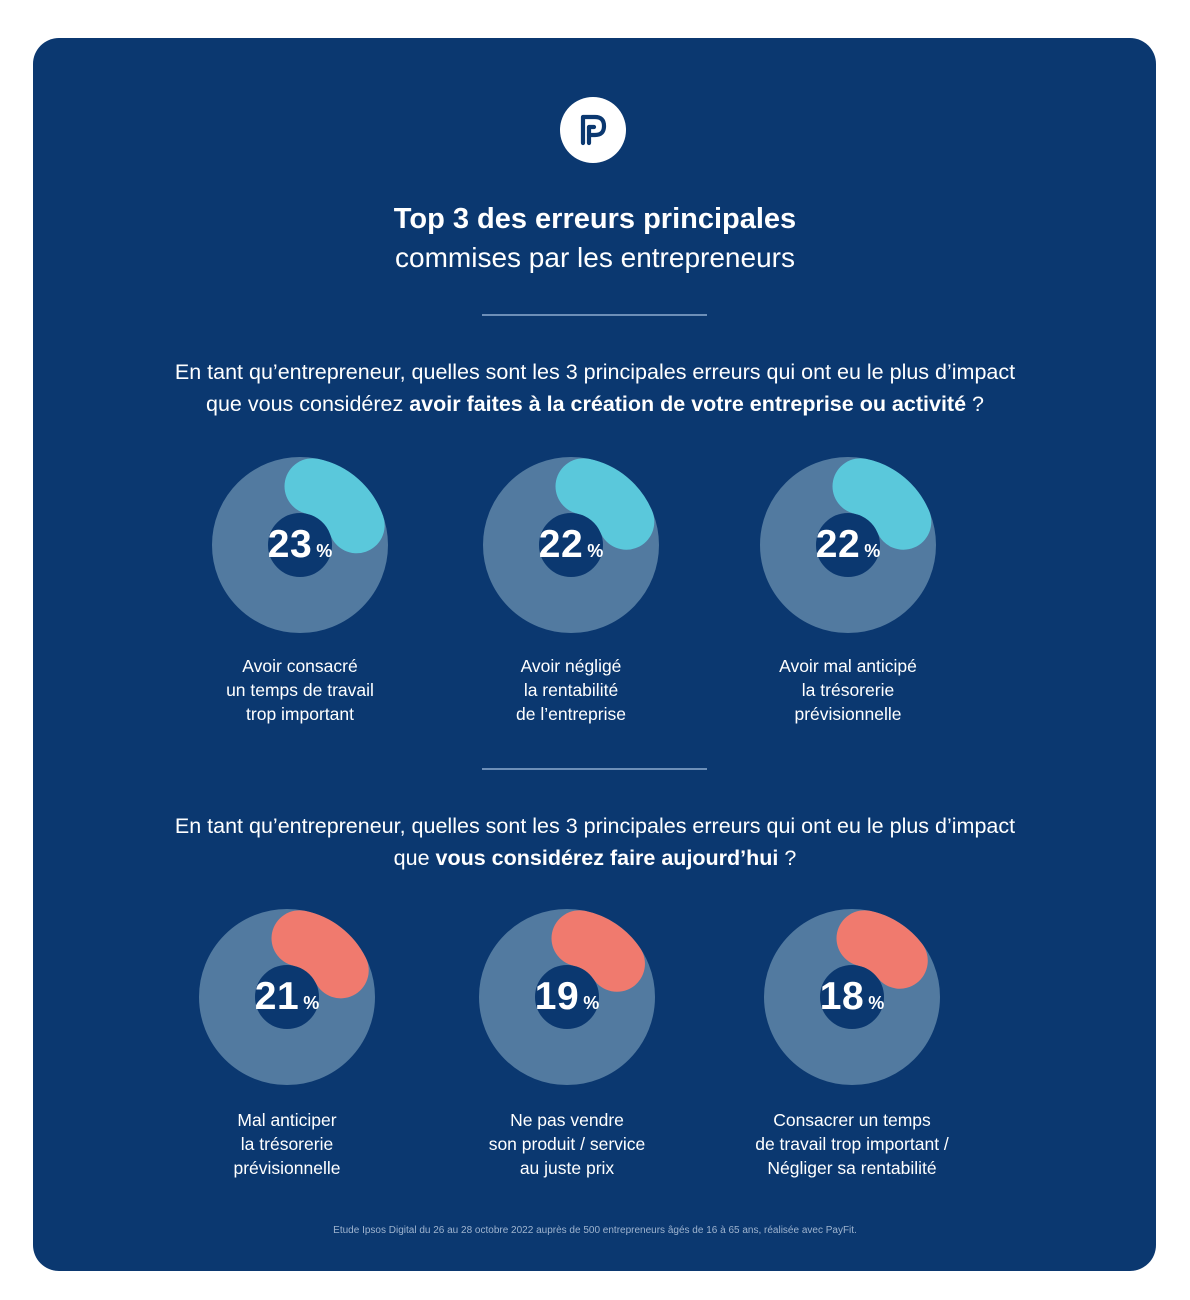  Describe the element at coordinates (594, 769) in the screenshot. I see `divider-middle` at that location.